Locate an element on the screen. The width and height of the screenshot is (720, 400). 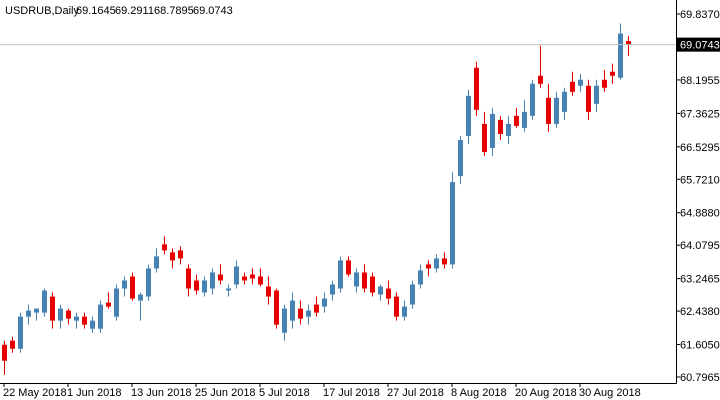
x-tick-label: 17 Jul 2018 is located at coordinates (351, 393).